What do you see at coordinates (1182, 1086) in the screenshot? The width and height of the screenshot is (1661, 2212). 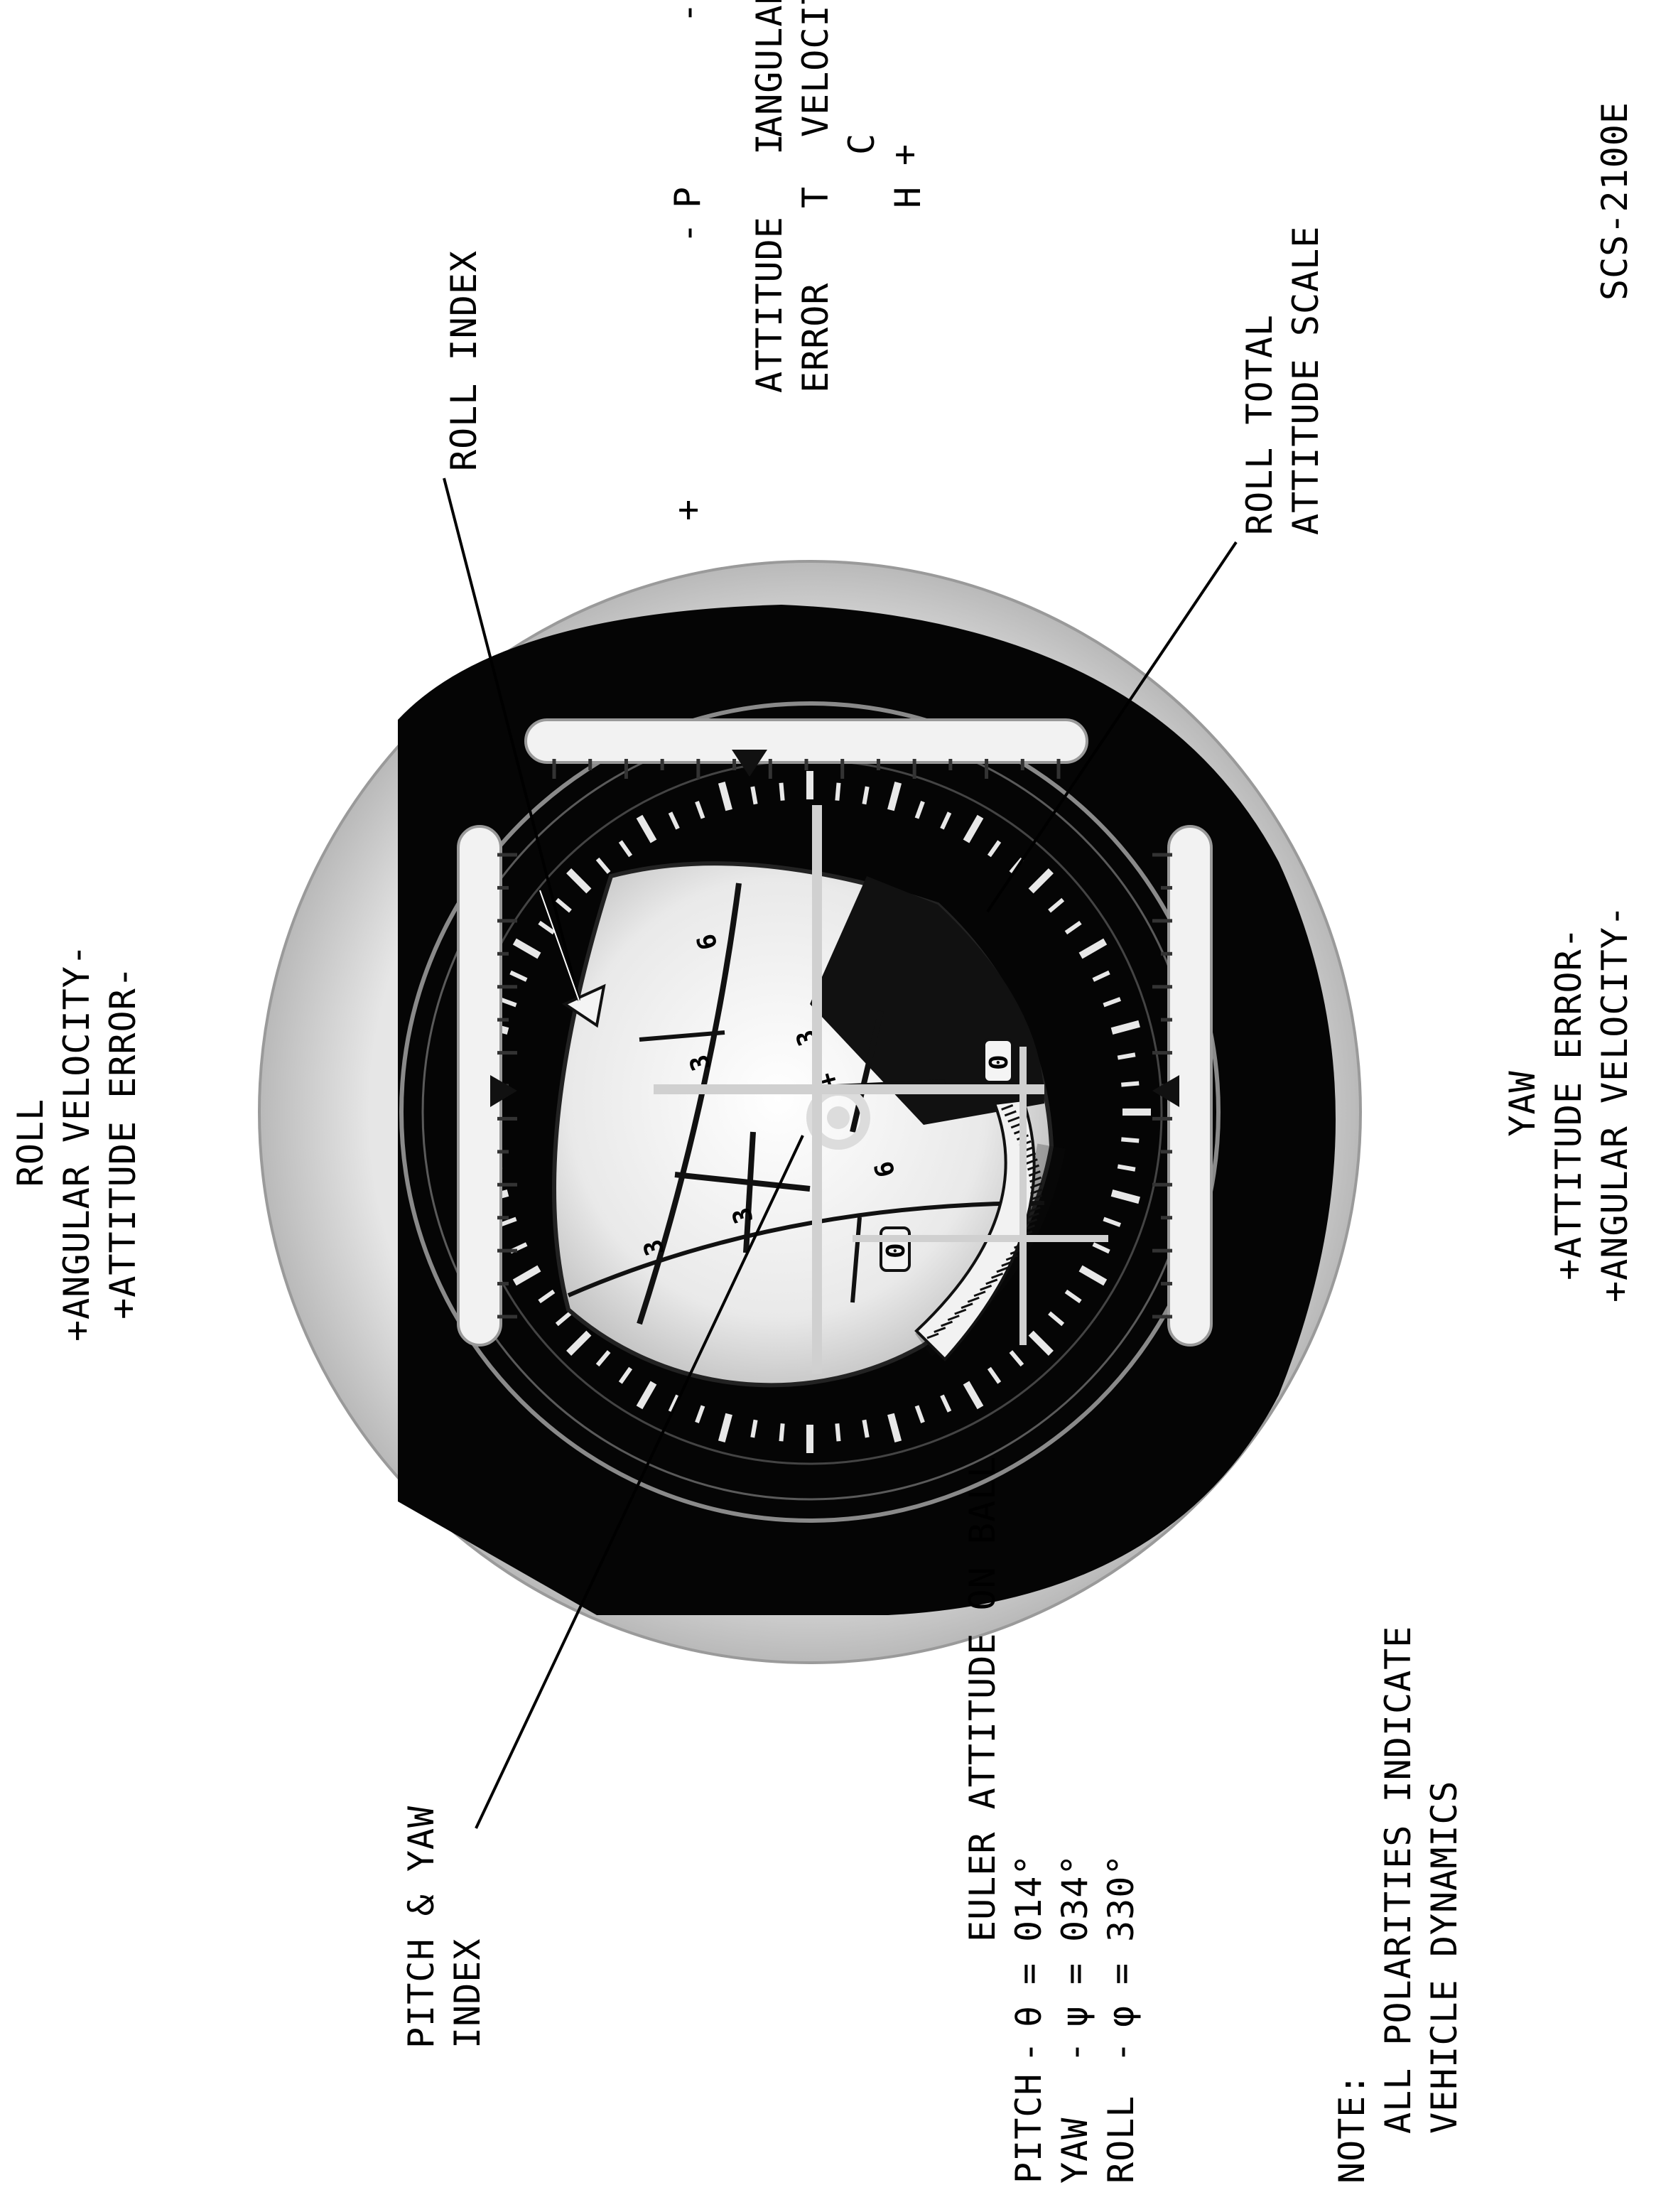 I see `yaw-indicator` at bounding box center [1182, 1086].